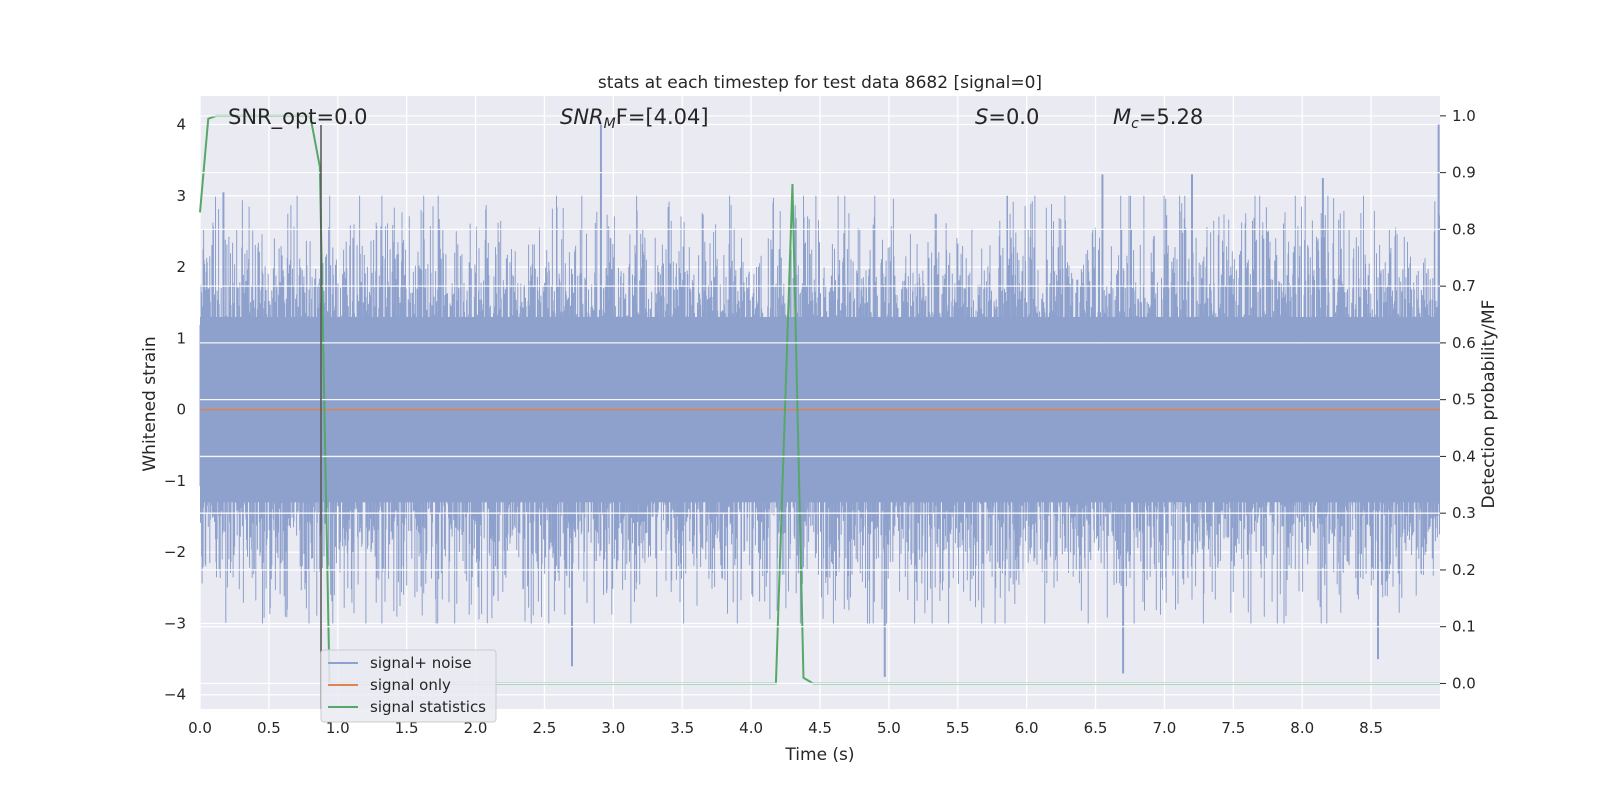  I want to click on legend-box, so click(408, 686).